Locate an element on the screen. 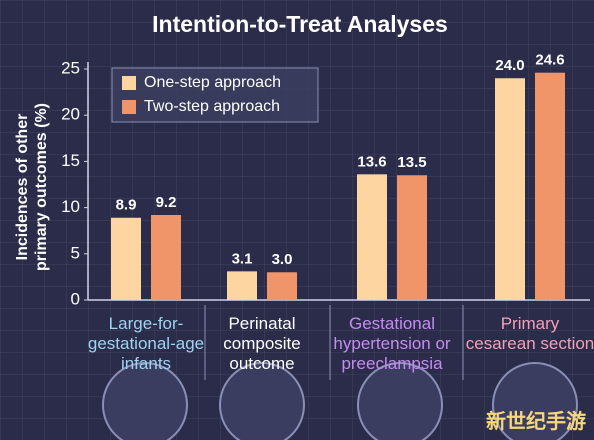 The height and width of the screenshot is (440, 594). y-tick-label: 5 is located at coordinates (75, 252).